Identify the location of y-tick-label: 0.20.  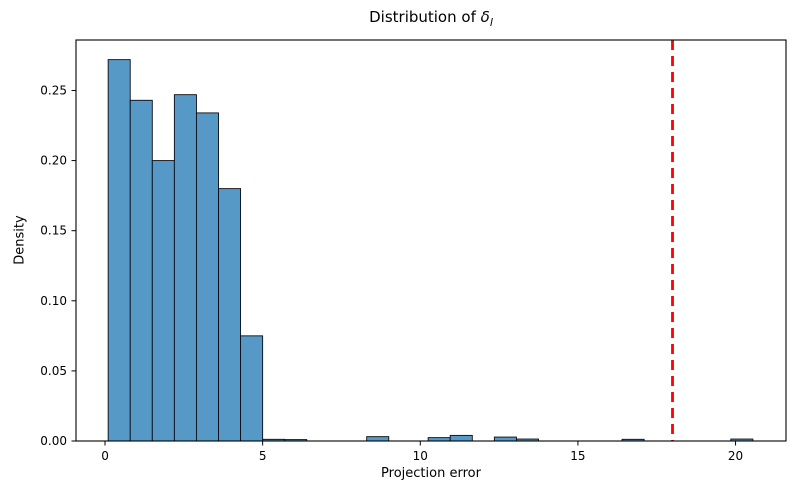
(53, 161).